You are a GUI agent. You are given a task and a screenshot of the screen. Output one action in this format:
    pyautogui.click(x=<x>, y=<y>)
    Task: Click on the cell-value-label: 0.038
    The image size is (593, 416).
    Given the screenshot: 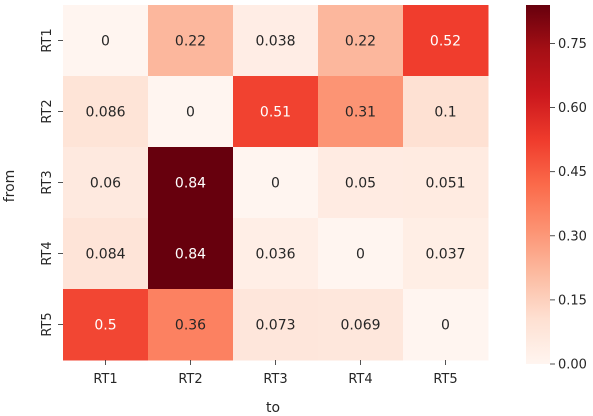 What is the action you would take?
    pyautogui.click(x=275, y=42)
    